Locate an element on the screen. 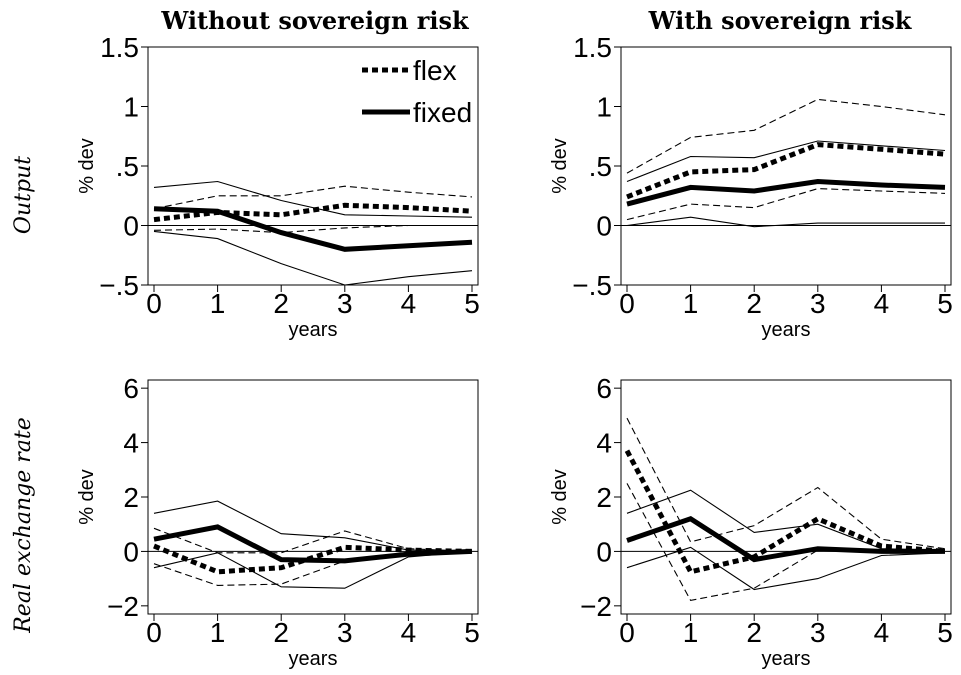  legend-label-flex: flex is located at coordinates (435, 70).